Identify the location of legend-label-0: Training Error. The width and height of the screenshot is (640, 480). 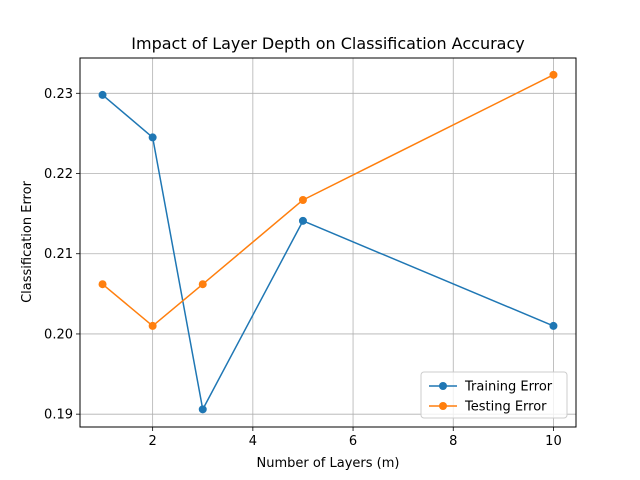
(508, 387).